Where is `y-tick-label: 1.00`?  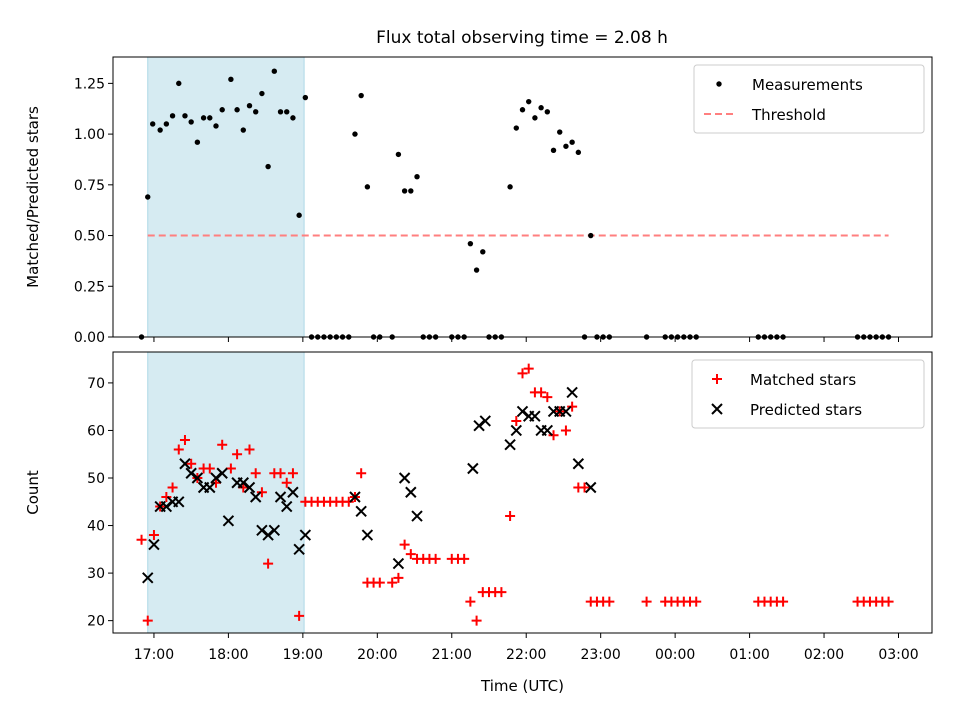
y-tick-label: 1.00 is located at coordinates (89, 135).